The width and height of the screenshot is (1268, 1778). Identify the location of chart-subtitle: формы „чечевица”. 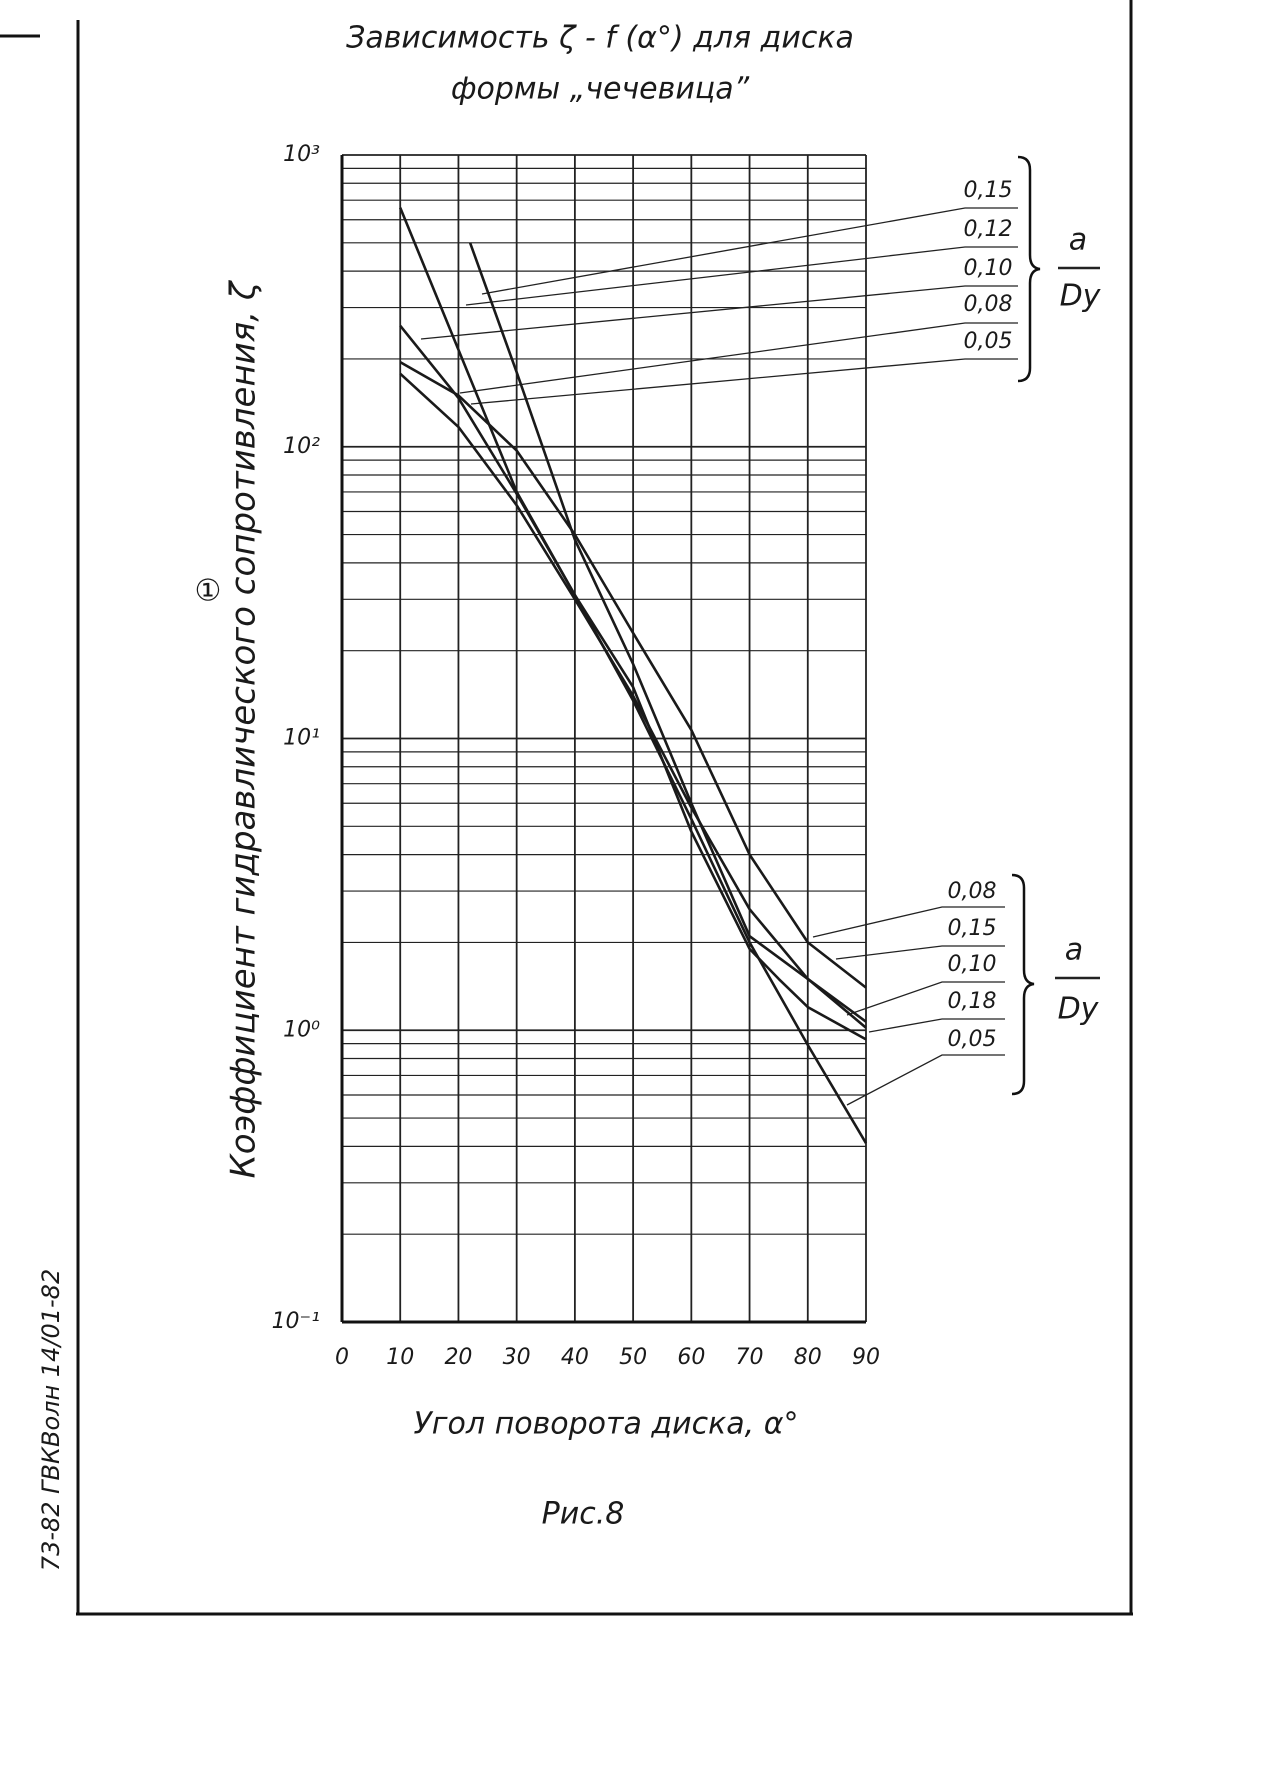
(600, 89).